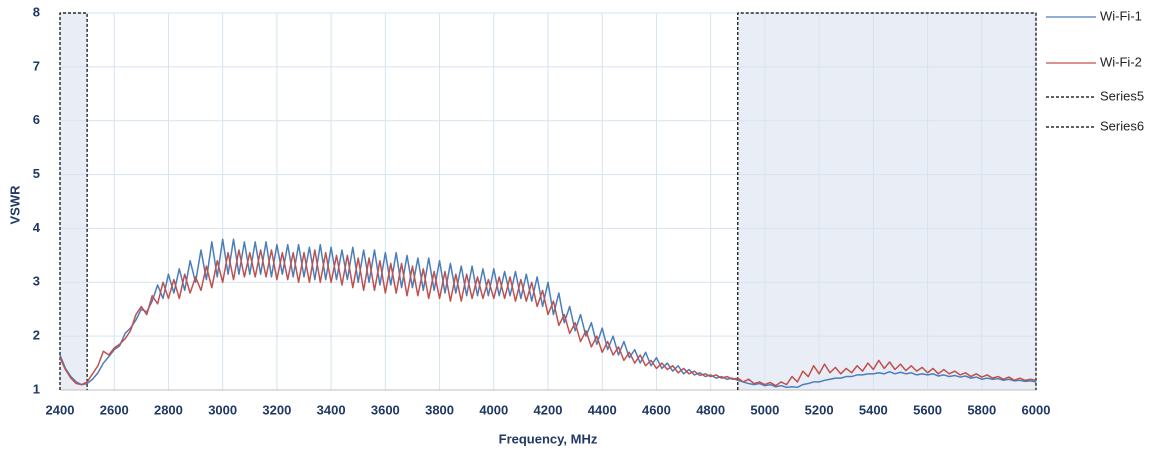 The width and height of the screenshot is (1159, 455). What do you see at coordinates (548, 438) in the screenshot?
I see `x-axis-title: Frequency, MHz` at bounding box center [548, 438].